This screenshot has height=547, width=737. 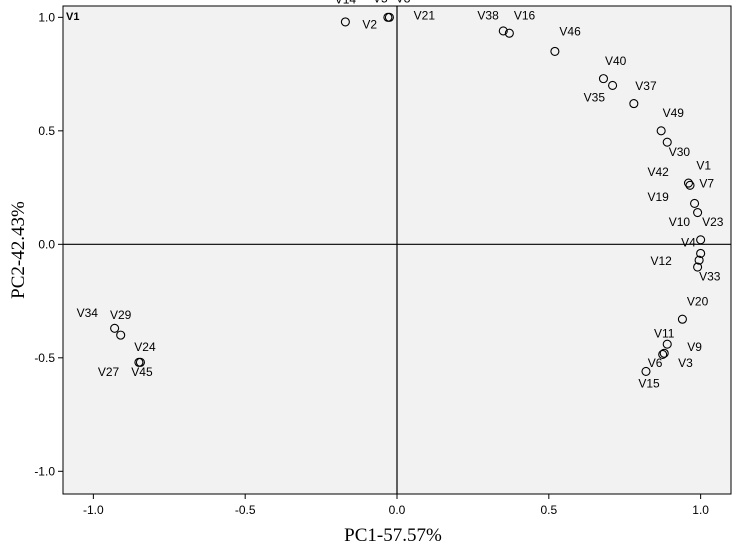 I want to click on point-label: V5, so click(x=380, y=3).